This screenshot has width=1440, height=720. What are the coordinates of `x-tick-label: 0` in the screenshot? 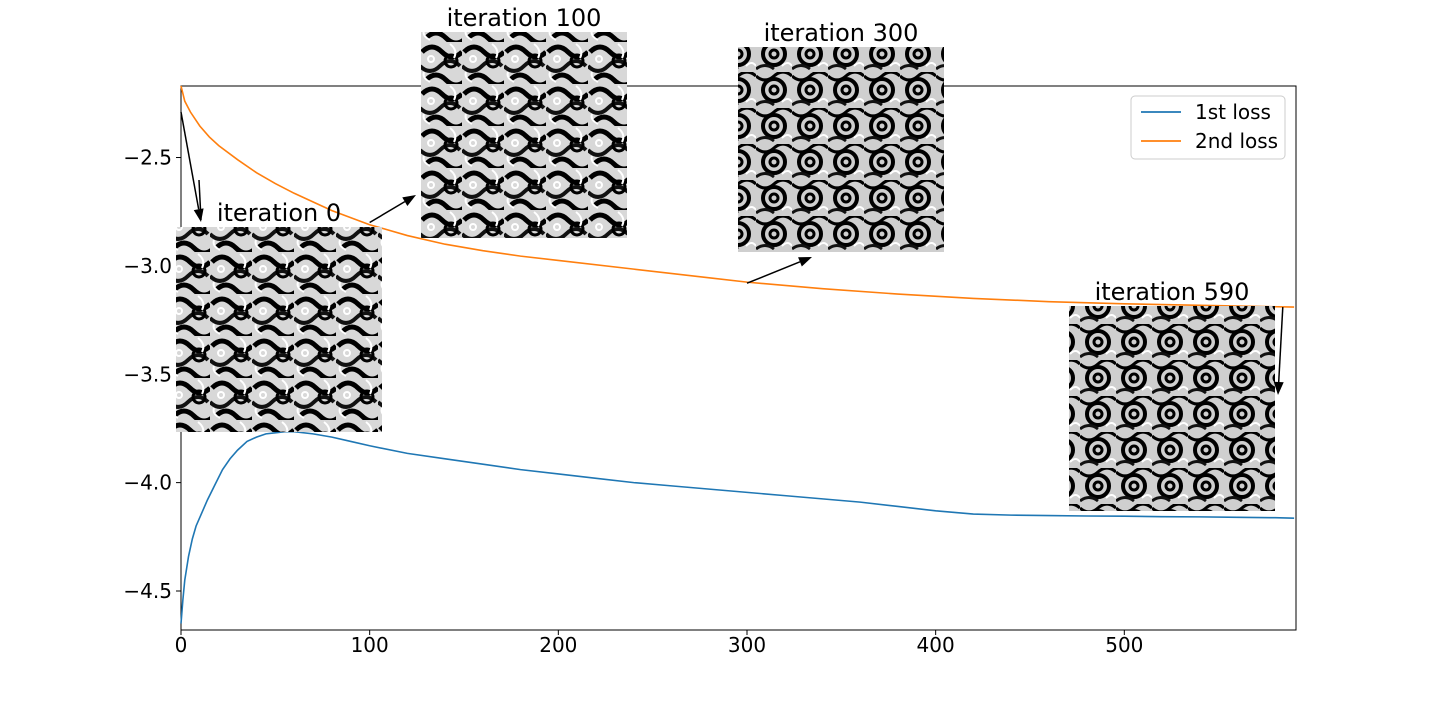 It's located at (181, 645).